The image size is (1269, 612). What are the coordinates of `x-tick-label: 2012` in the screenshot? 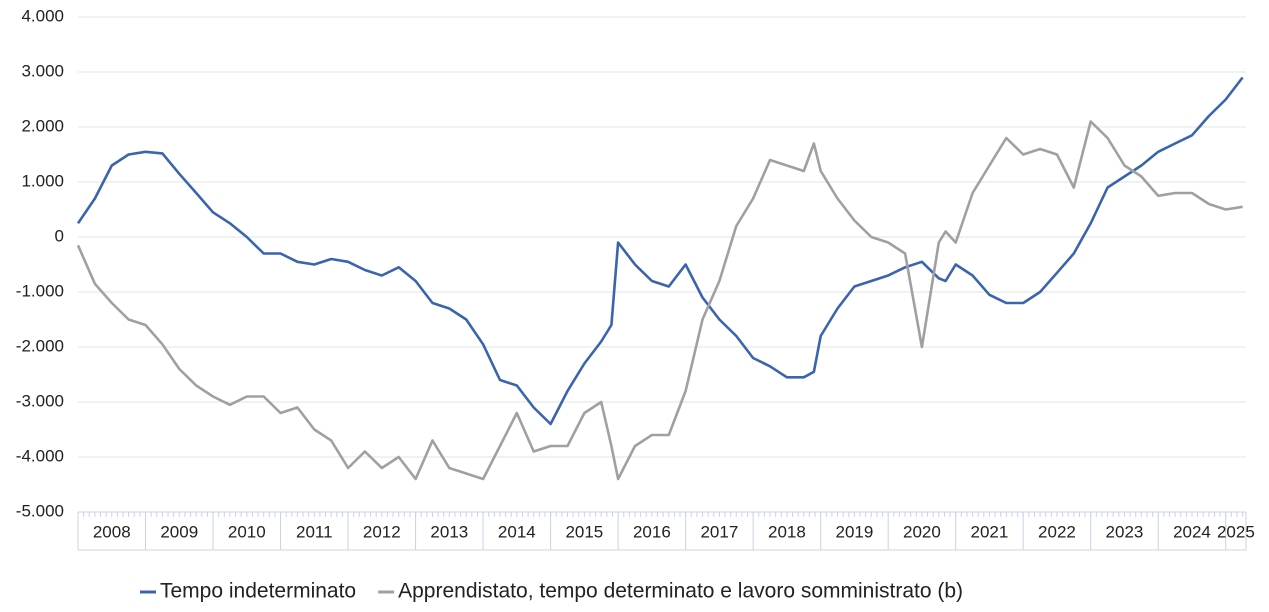 It's located at (382, 531).